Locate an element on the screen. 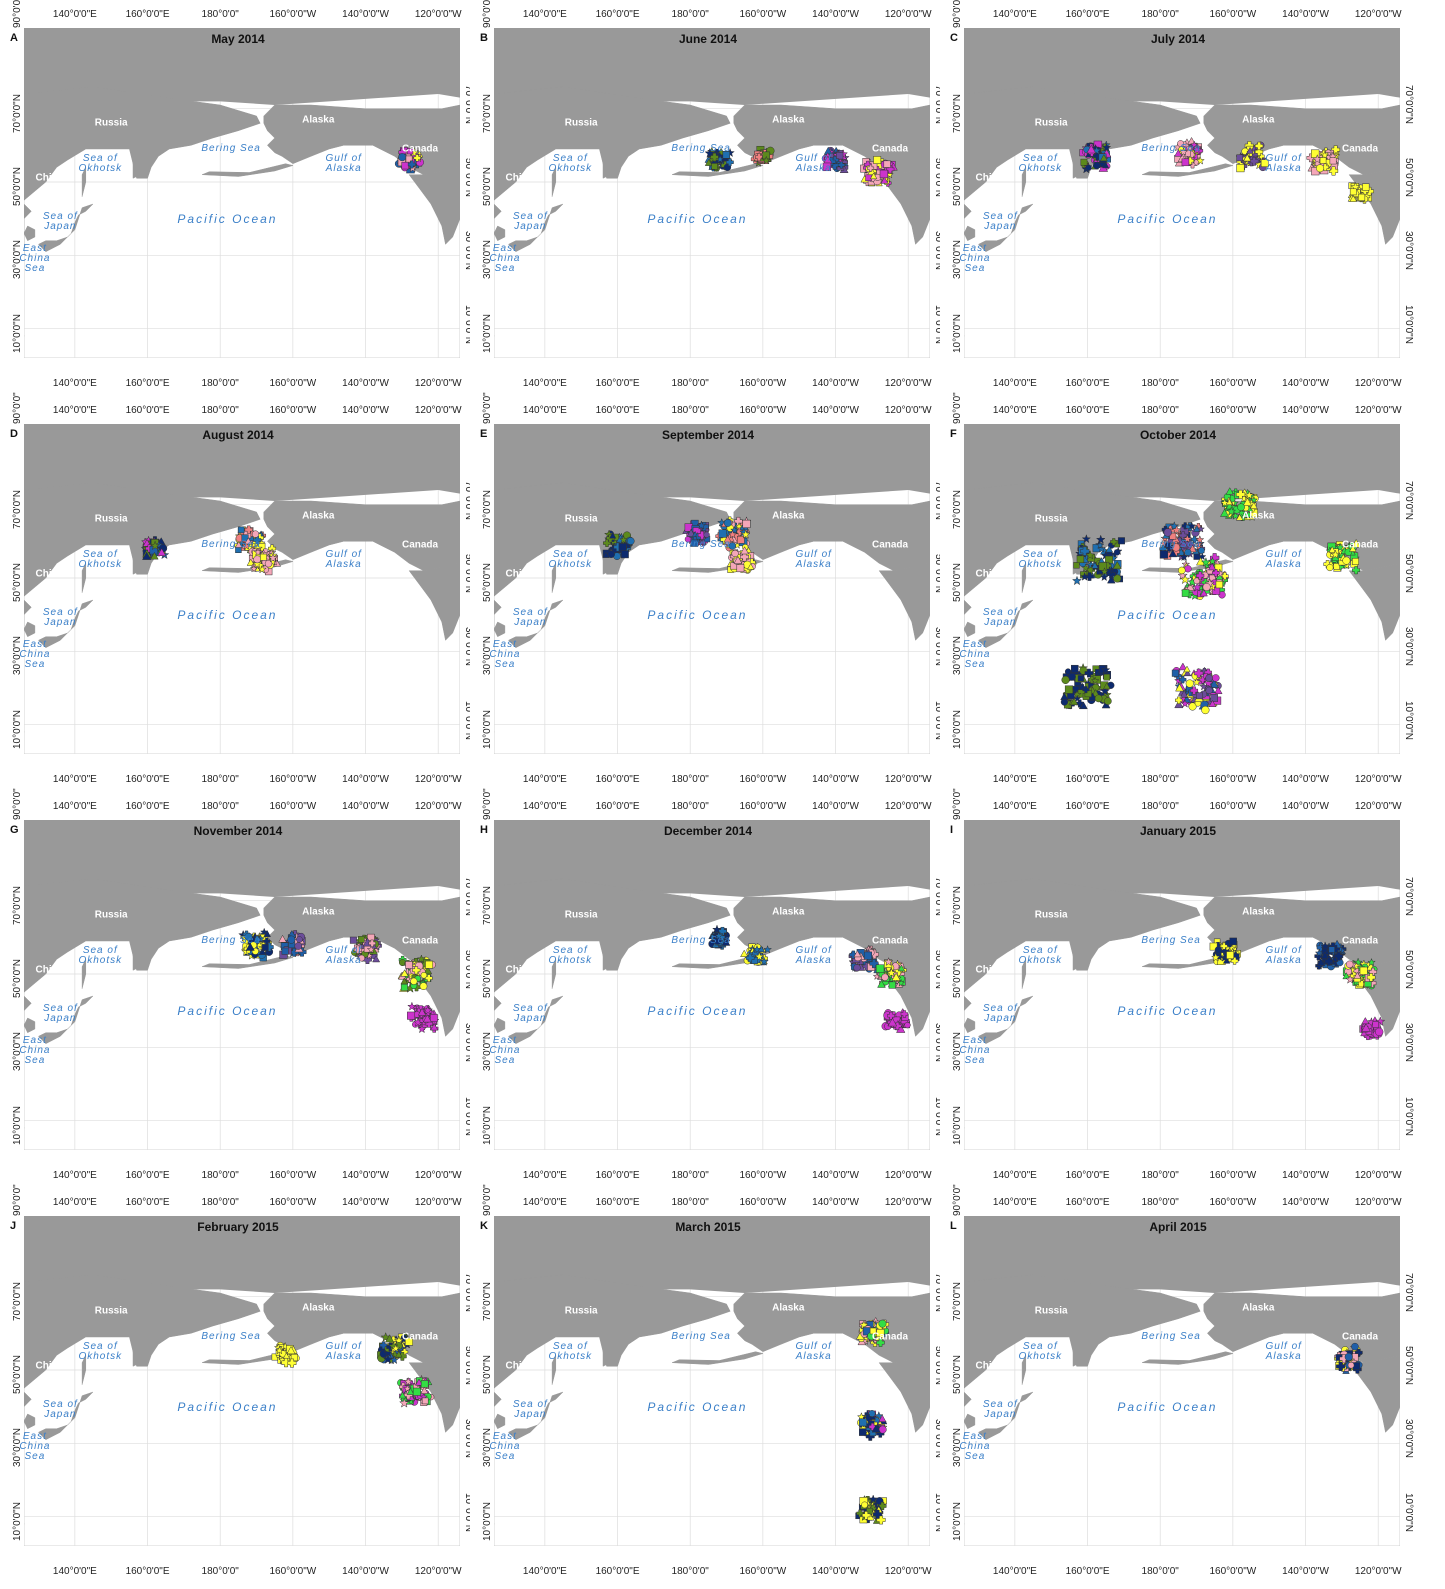 The image size is (1445, 1589). place-label-gulf: Gulf of Alaska is located at coordinates (343, 559).